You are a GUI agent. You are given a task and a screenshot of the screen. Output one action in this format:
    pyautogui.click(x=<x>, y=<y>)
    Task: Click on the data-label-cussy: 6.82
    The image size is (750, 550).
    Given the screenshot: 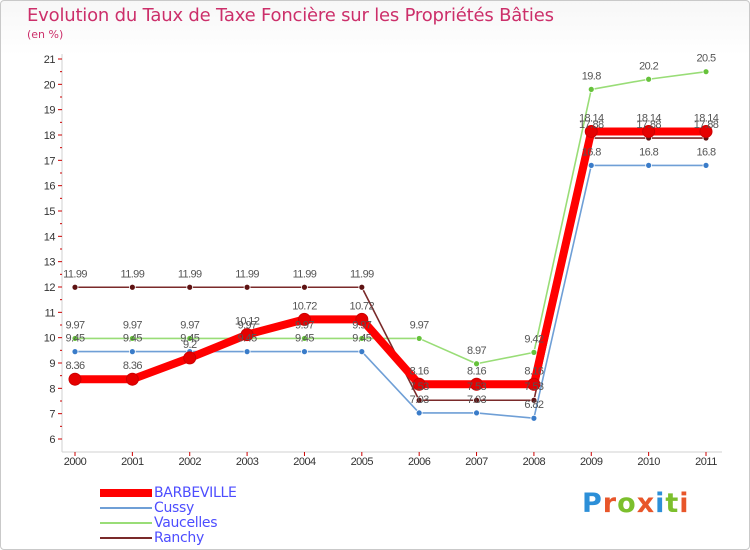 What is the action you would take?
    pyautogui.click(x=533, y=405)
    